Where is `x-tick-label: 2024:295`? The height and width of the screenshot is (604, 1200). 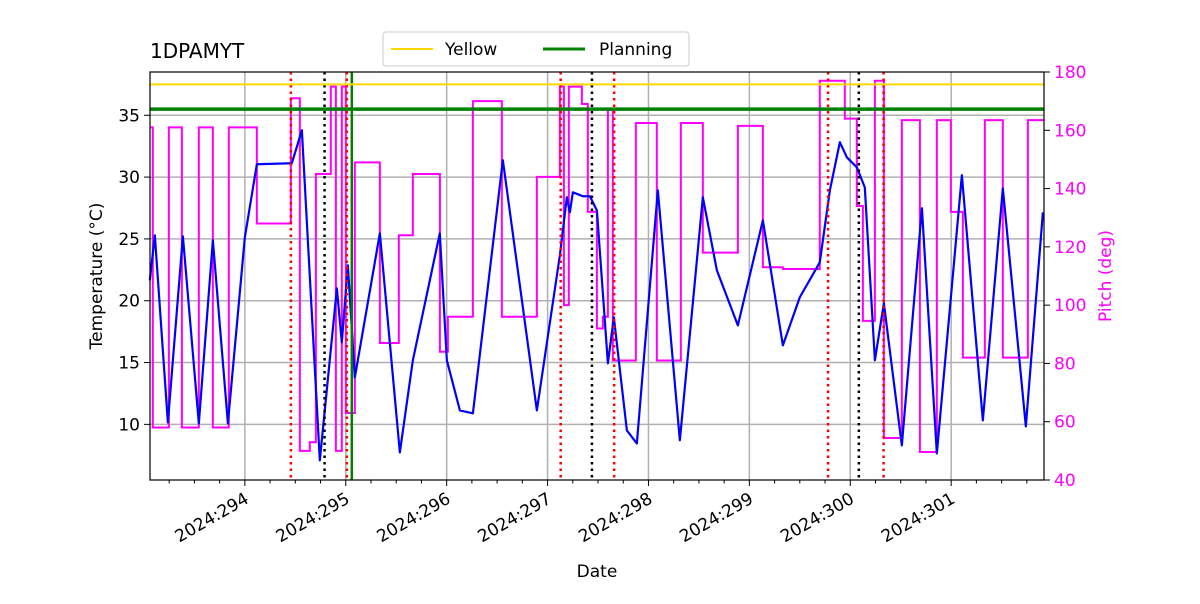 x-tick-label: 2024:295 is located at coordinates (313, 518).